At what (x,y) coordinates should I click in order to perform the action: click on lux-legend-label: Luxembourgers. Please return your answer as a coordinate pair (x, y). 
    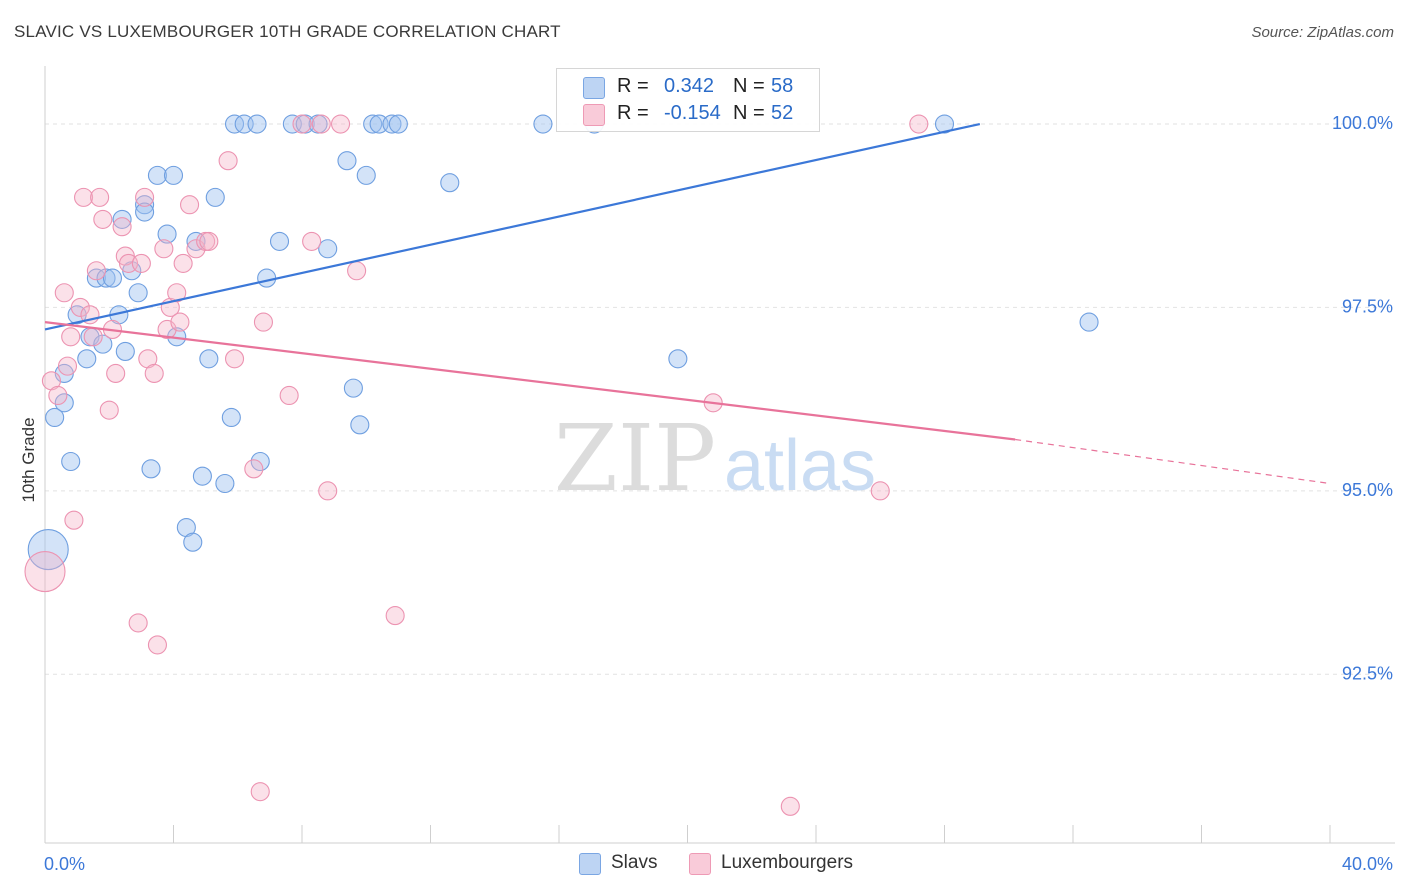
    Looking at the image, I should click on (787, 862).